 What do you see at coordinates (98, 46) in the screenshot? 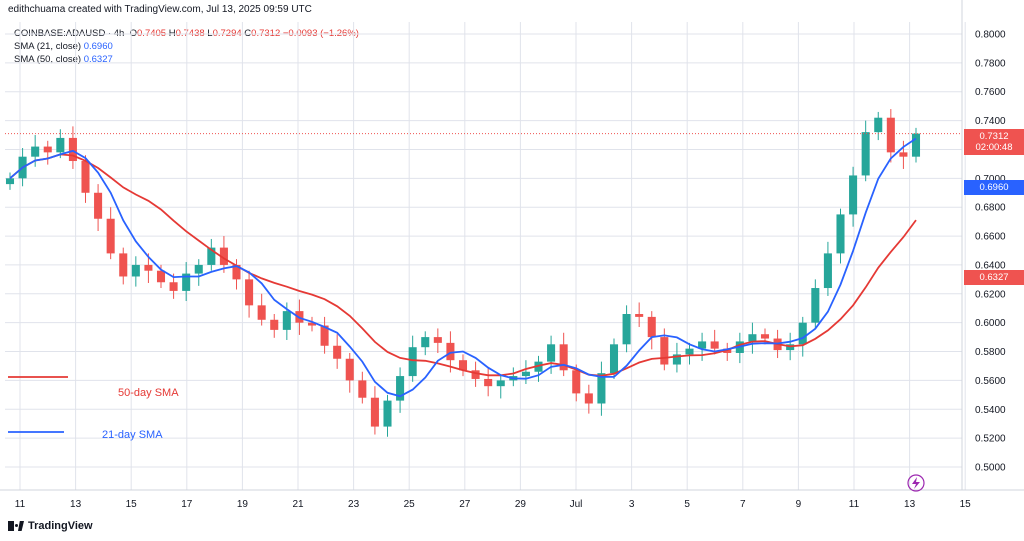
I see `sma21-value: 0.6960` at bounding box center [98, 46].